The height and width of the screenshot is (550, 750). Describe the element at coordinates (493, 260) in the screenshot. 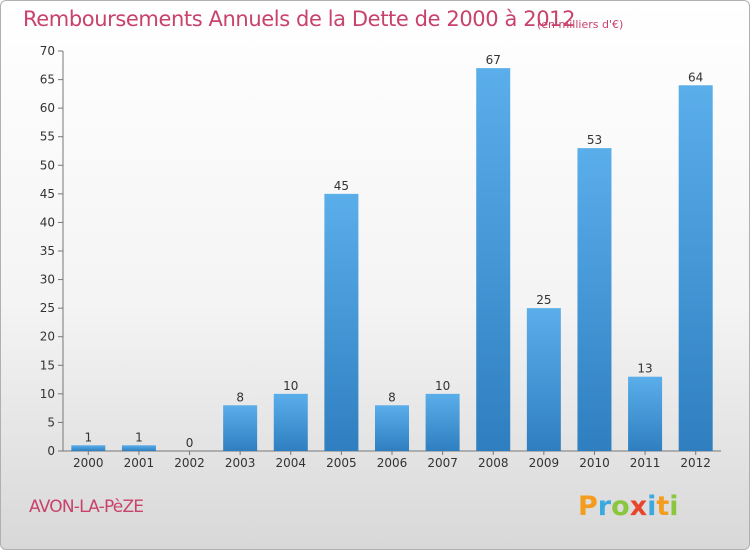

I see `bar-2008` at that location.